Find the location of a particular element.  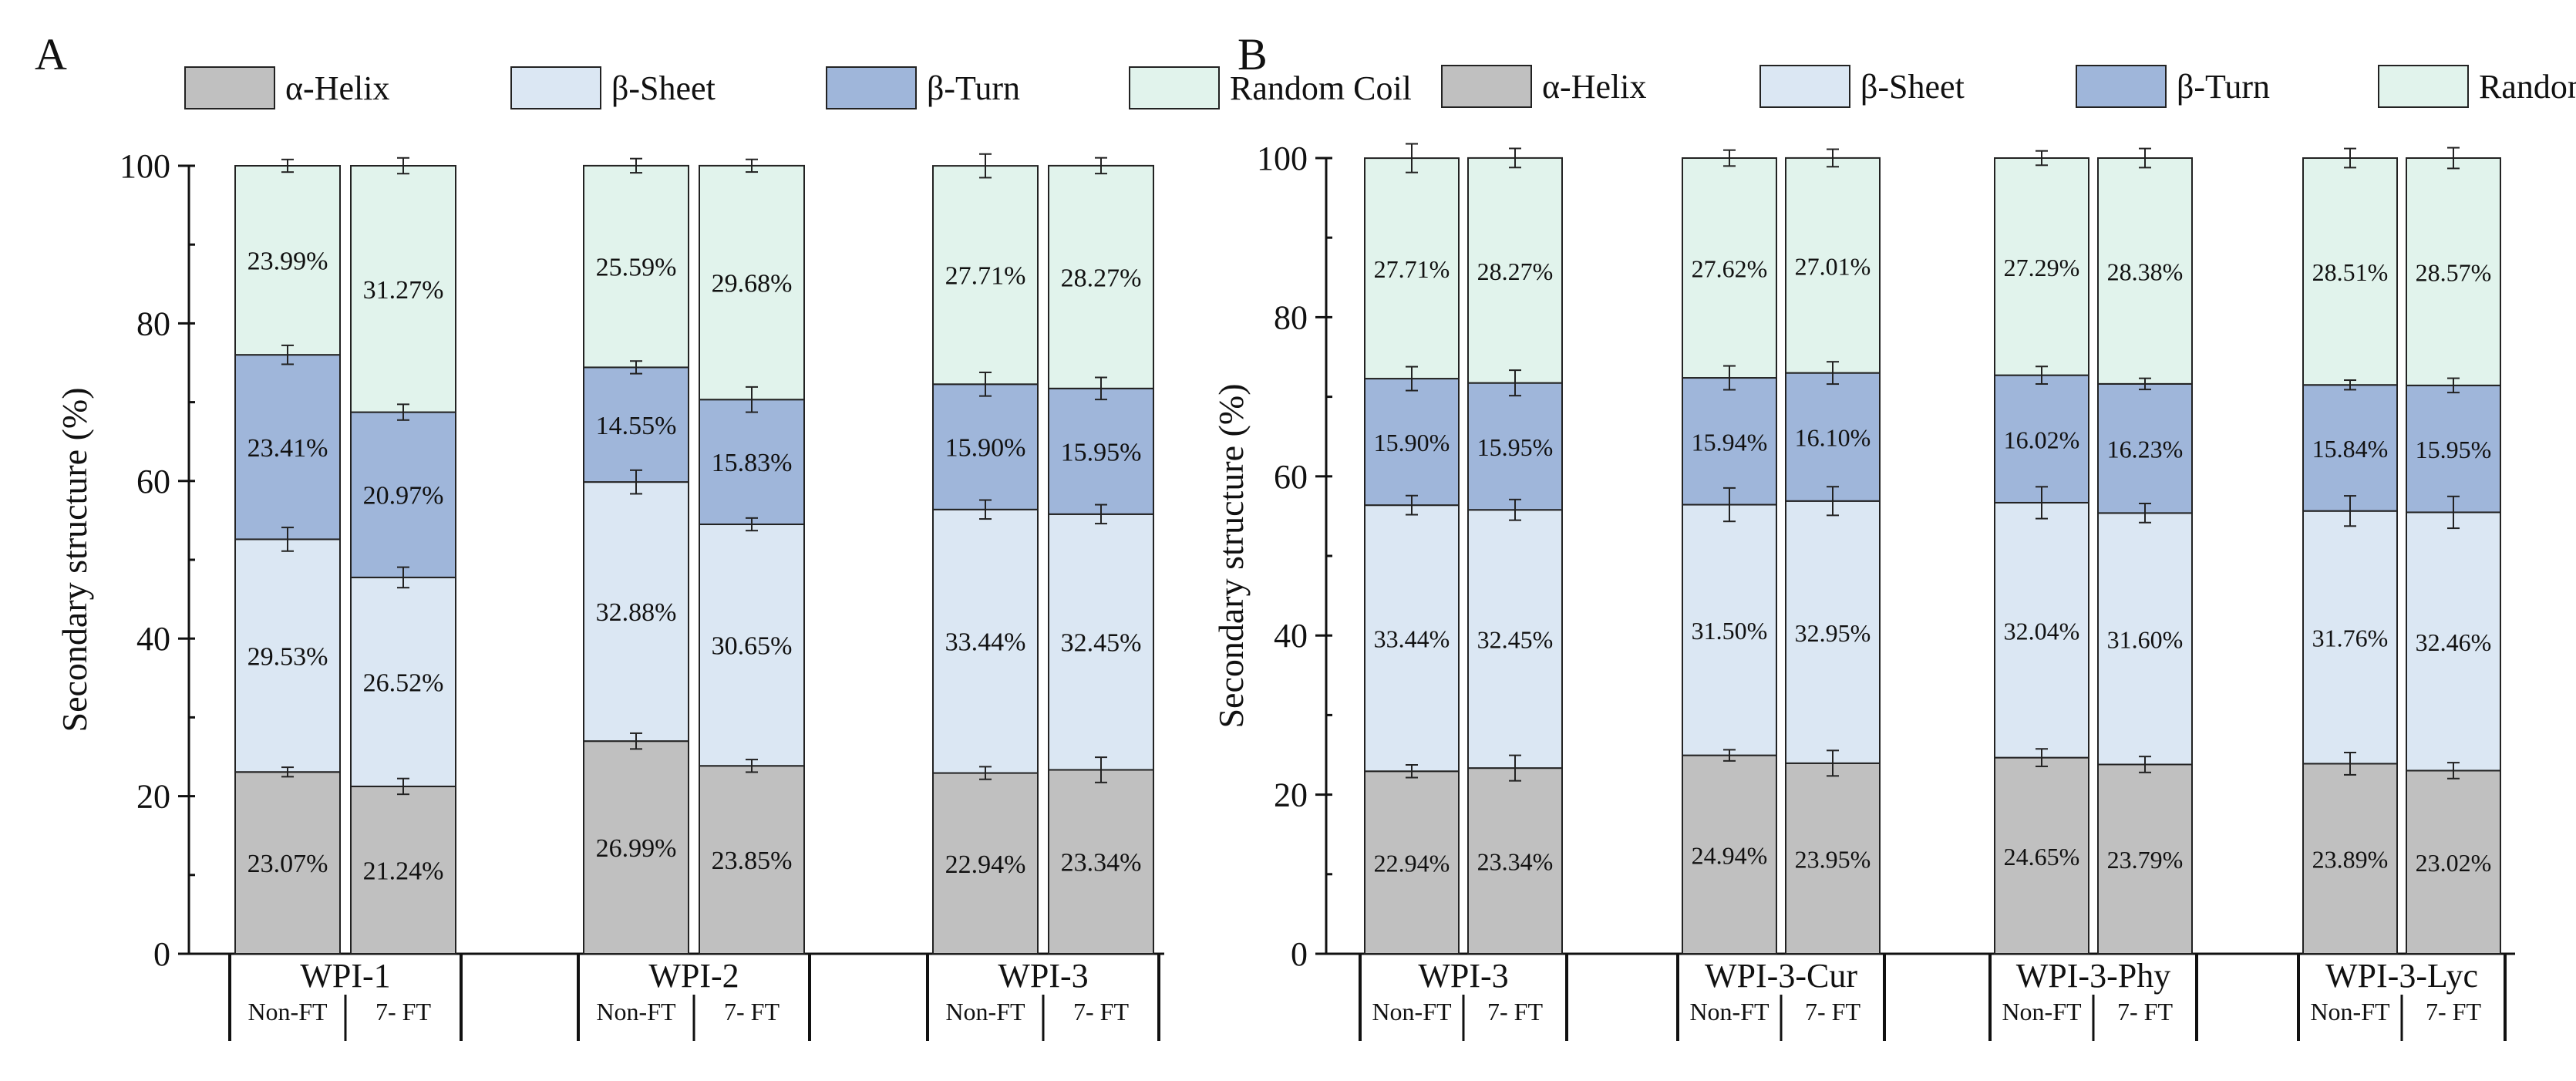

y-tick-label-100: 100 is located at coordinates (145, 166).